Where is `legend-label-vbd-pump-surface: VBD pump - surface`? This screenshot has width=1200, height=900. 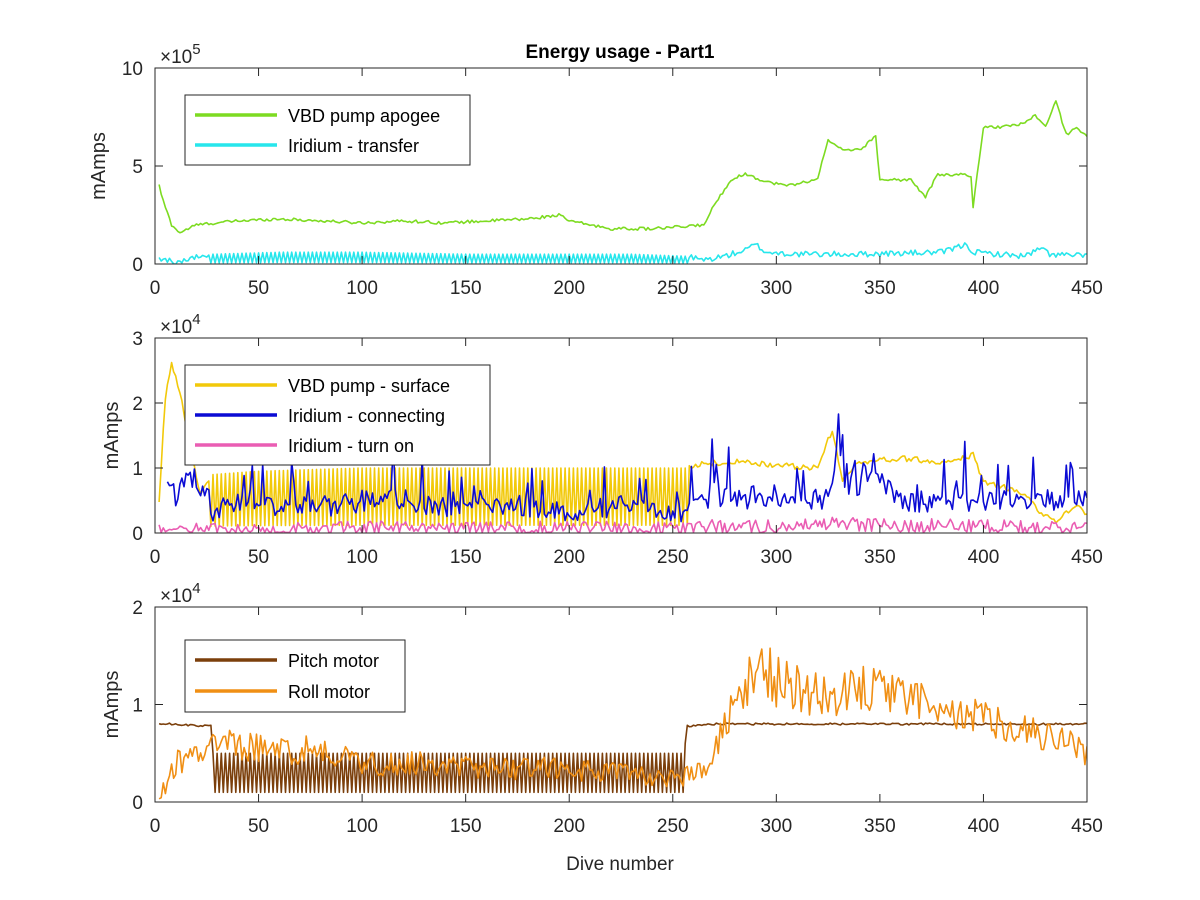
legend-label-vbd-pump-surface: VBD pump - surface is located at coordinates (369, 386).